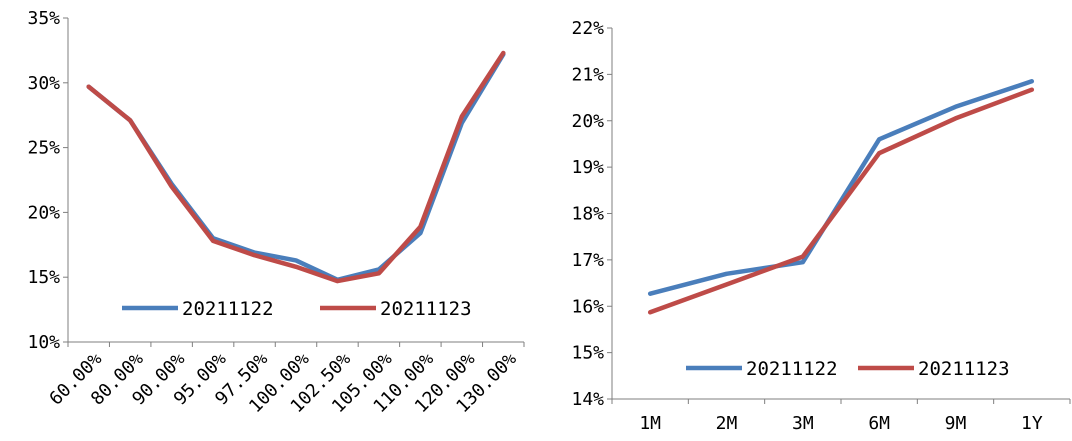 The image size is (1072, 441). I want to click on y-tick-label: 16%, so click(587, 306).